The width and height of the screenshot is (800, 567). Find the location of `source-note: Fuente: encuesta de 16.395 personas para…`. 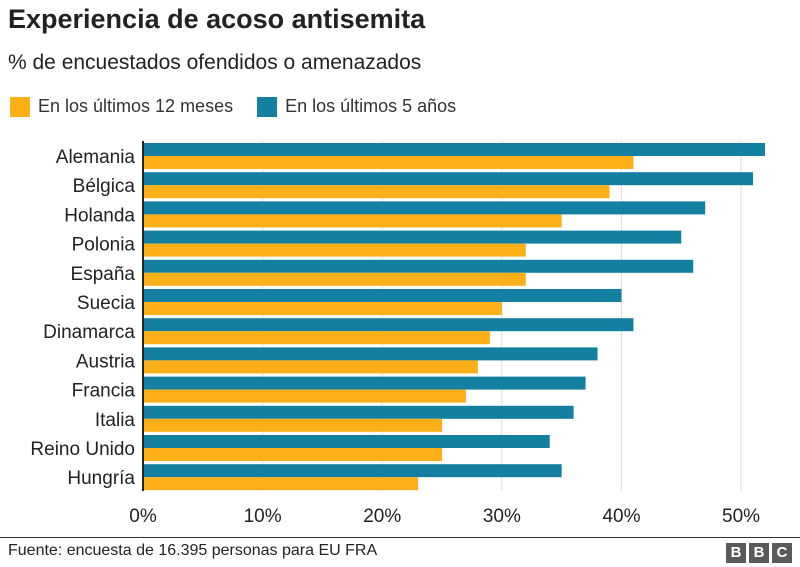

source-note: Fuente: encuesta de 16.395 personas para… is located at coordinates (193, 550).